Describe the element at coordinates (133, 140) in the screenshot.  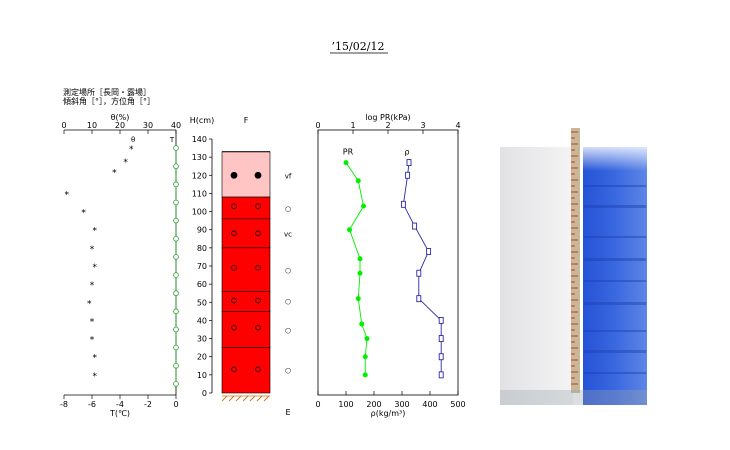
I see `theta-series-label: θ` at that location.